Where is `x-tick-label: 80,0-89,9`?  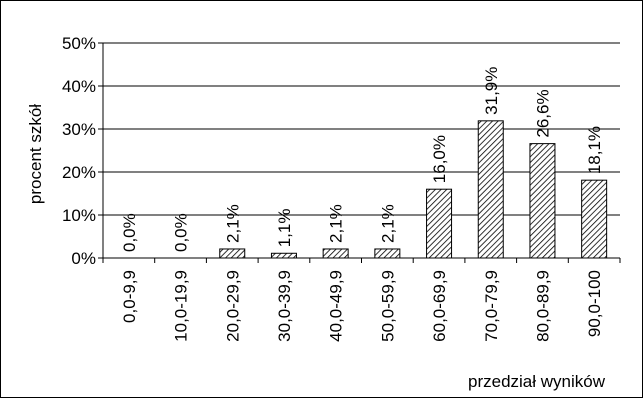 x-tick-label: 80,0-89,9 is located at coordinates (542, 306).